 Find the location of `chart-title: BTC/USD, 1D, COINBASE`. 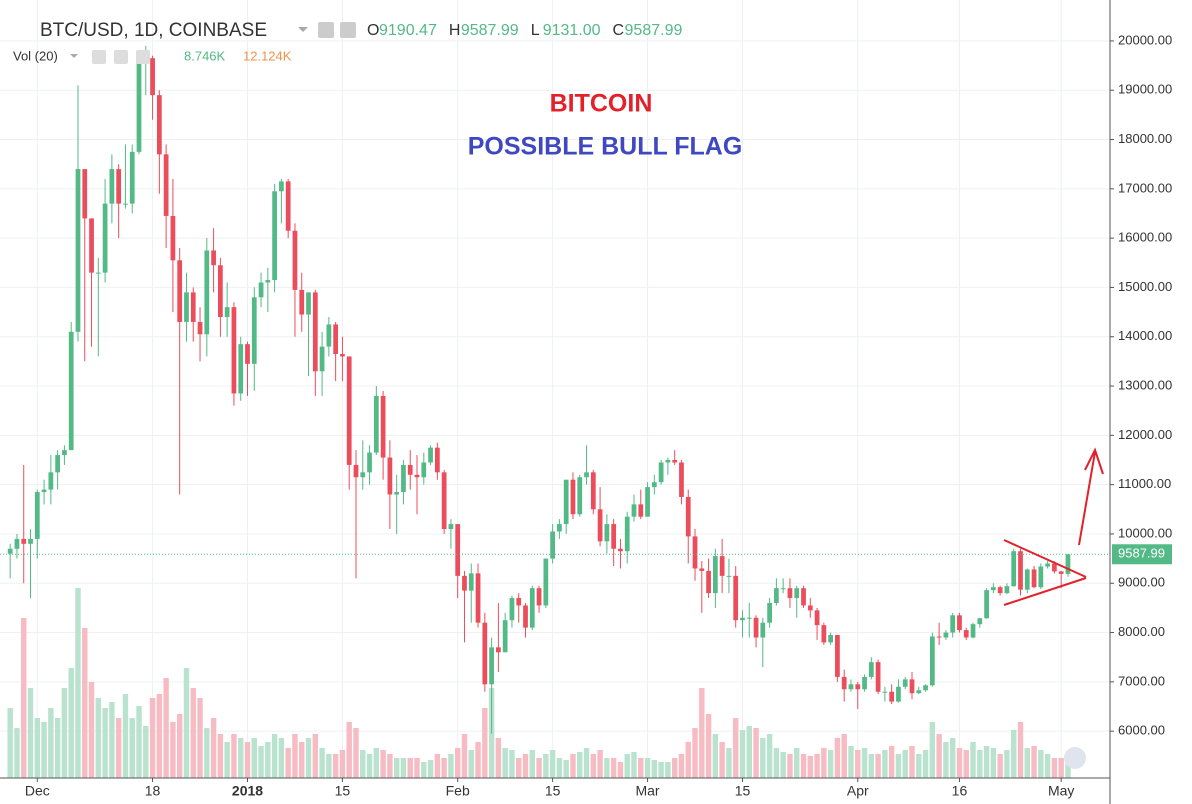

chart-title: BTC/USD, 1D, COINBASE is located at coordinates (153, 30).